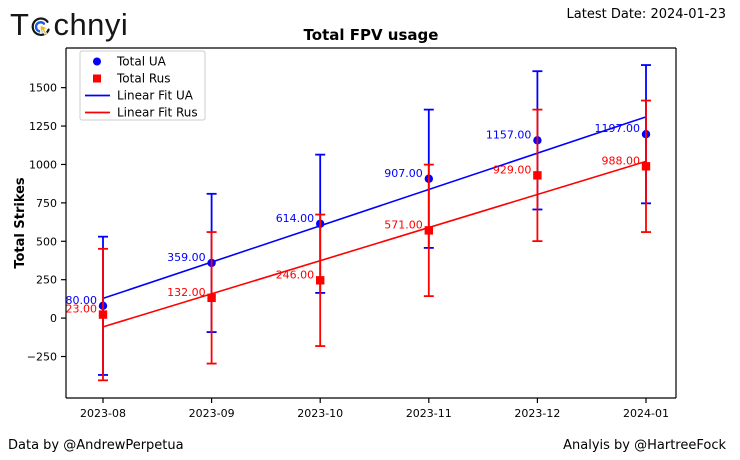  Describe the element at coordinates (621, 160) in the screenshot. I see `data-point-value-label: 988.00` at that location.